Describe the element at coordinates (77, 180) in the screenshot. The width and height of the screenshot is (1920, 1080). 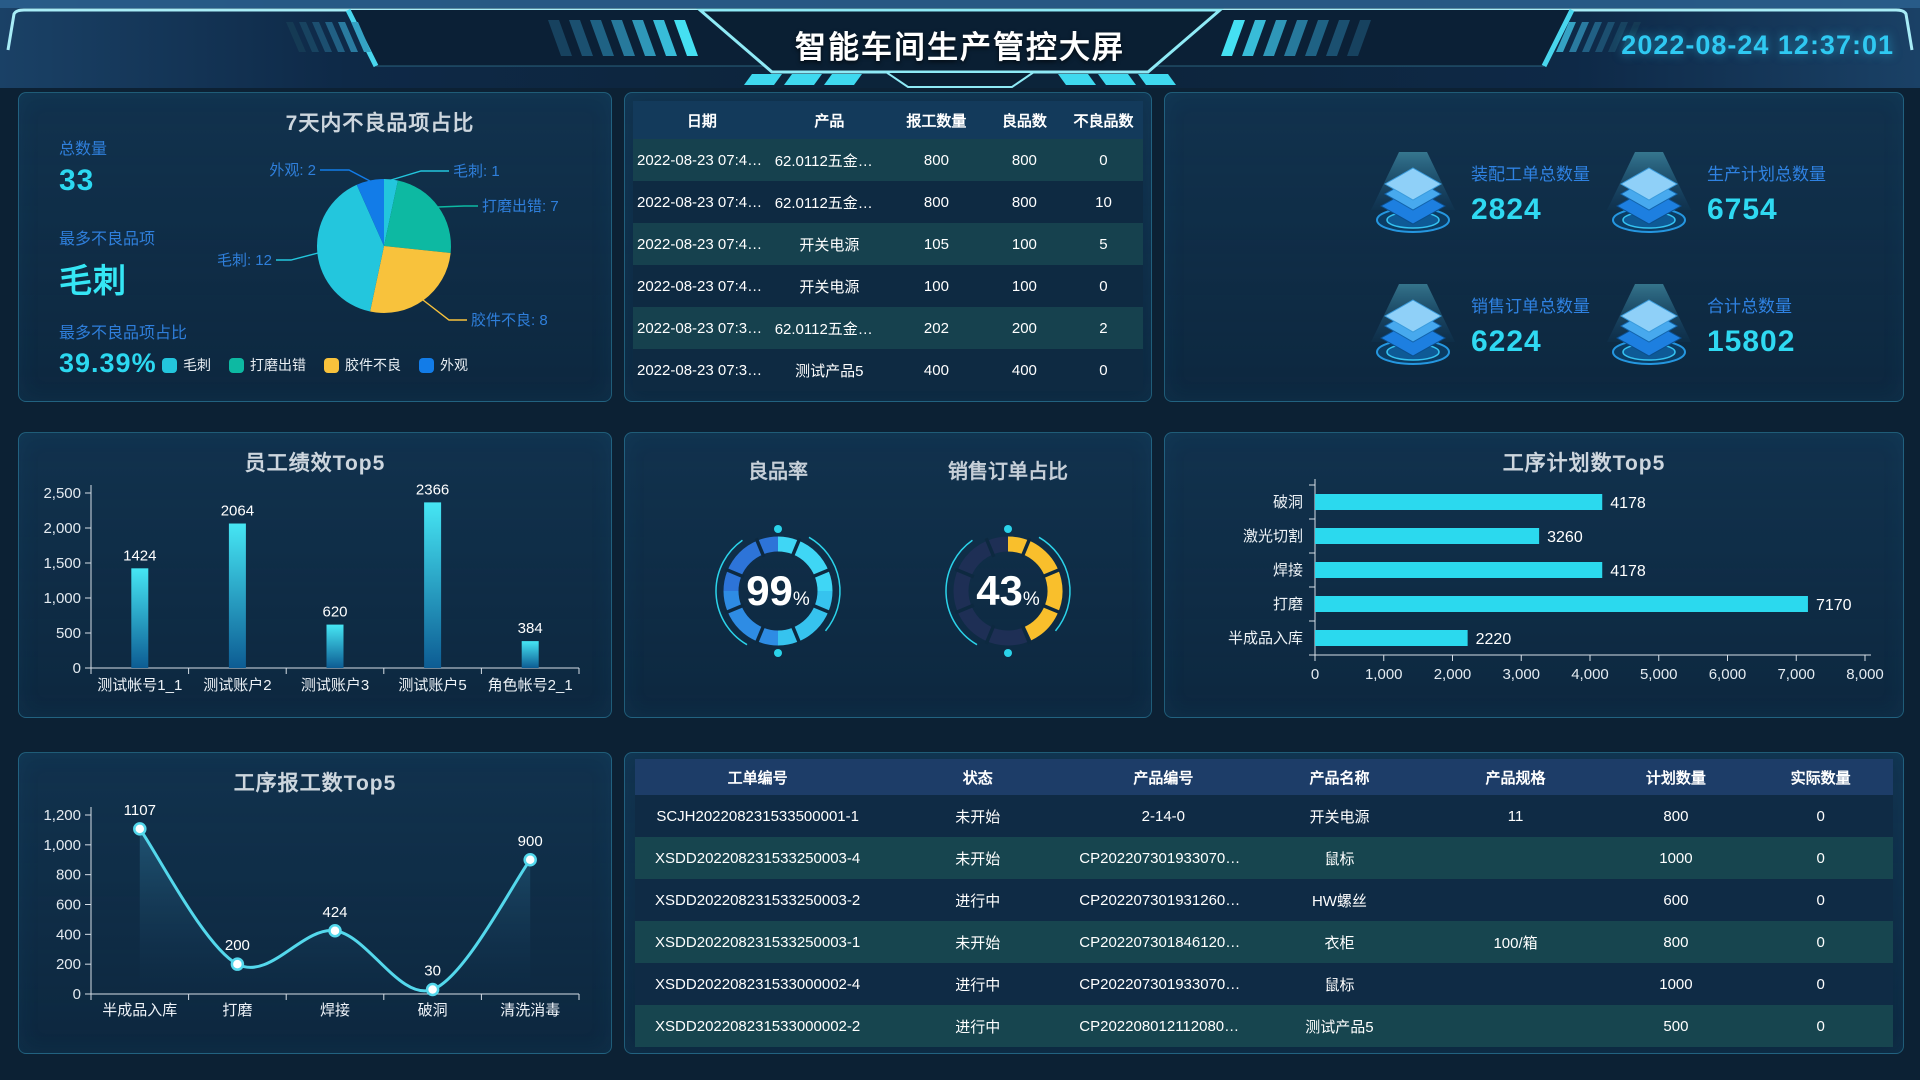
I see `stat-value: 33` at that location.